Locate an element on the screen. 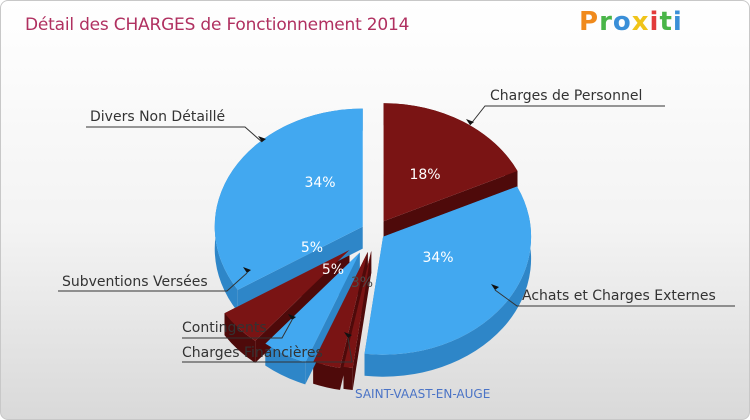  pie-pct-label-5: 5% is located at coordinates (312, 248).